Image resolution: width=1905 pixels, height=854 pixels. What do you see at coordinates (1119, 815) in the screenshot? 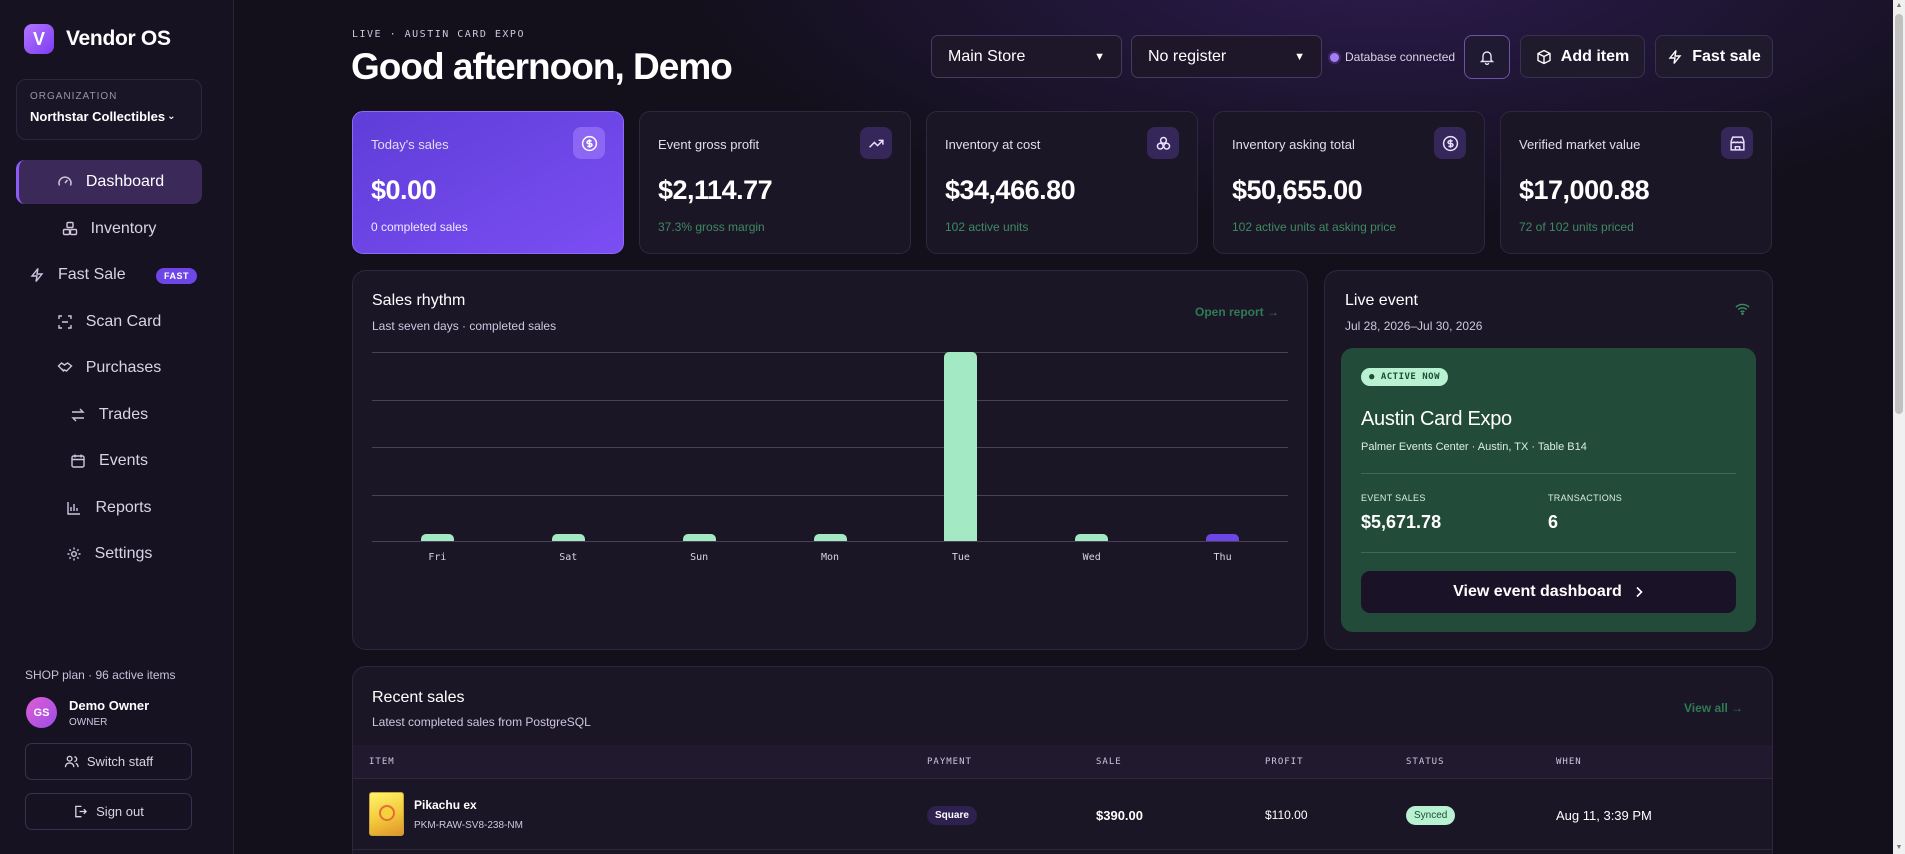
I see `sale-amount: $390.00` at bounding box center [1119, 815].